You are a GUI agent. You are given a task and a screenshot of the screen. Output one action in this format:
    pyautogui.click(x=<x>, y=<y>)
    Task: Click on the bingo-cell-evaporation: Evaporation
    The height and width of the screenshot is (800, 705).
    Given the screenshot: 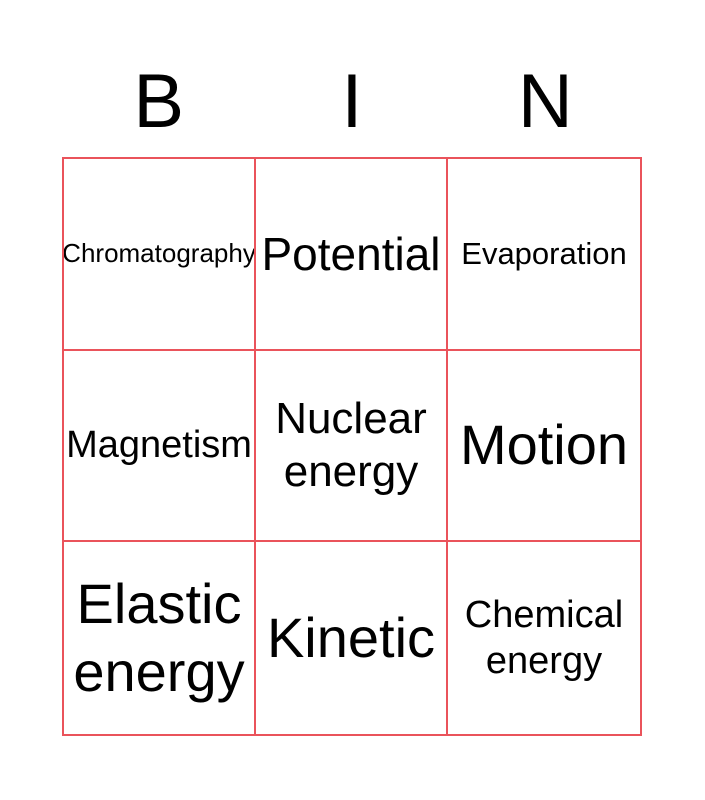 What is the action you would take?
    pyautogui.click(x=544, y=255)
    